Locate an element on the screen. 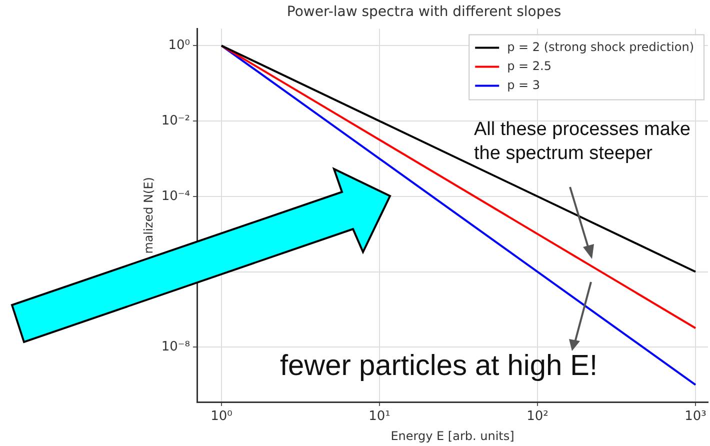  x-axis-title: Energy E [arb. units] is located at coordinates (452, 435).